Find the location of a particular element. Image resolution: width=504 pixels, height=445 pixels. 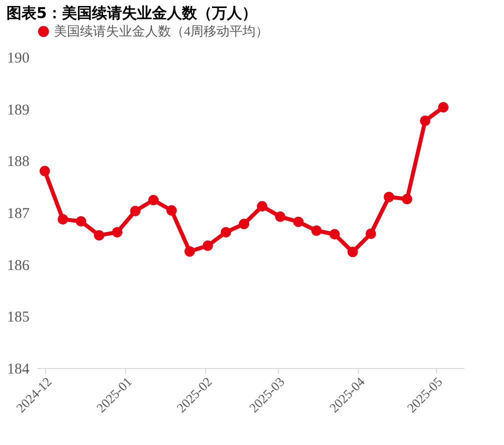

y-tick-label: 189 is located at coordinates (18, 110).